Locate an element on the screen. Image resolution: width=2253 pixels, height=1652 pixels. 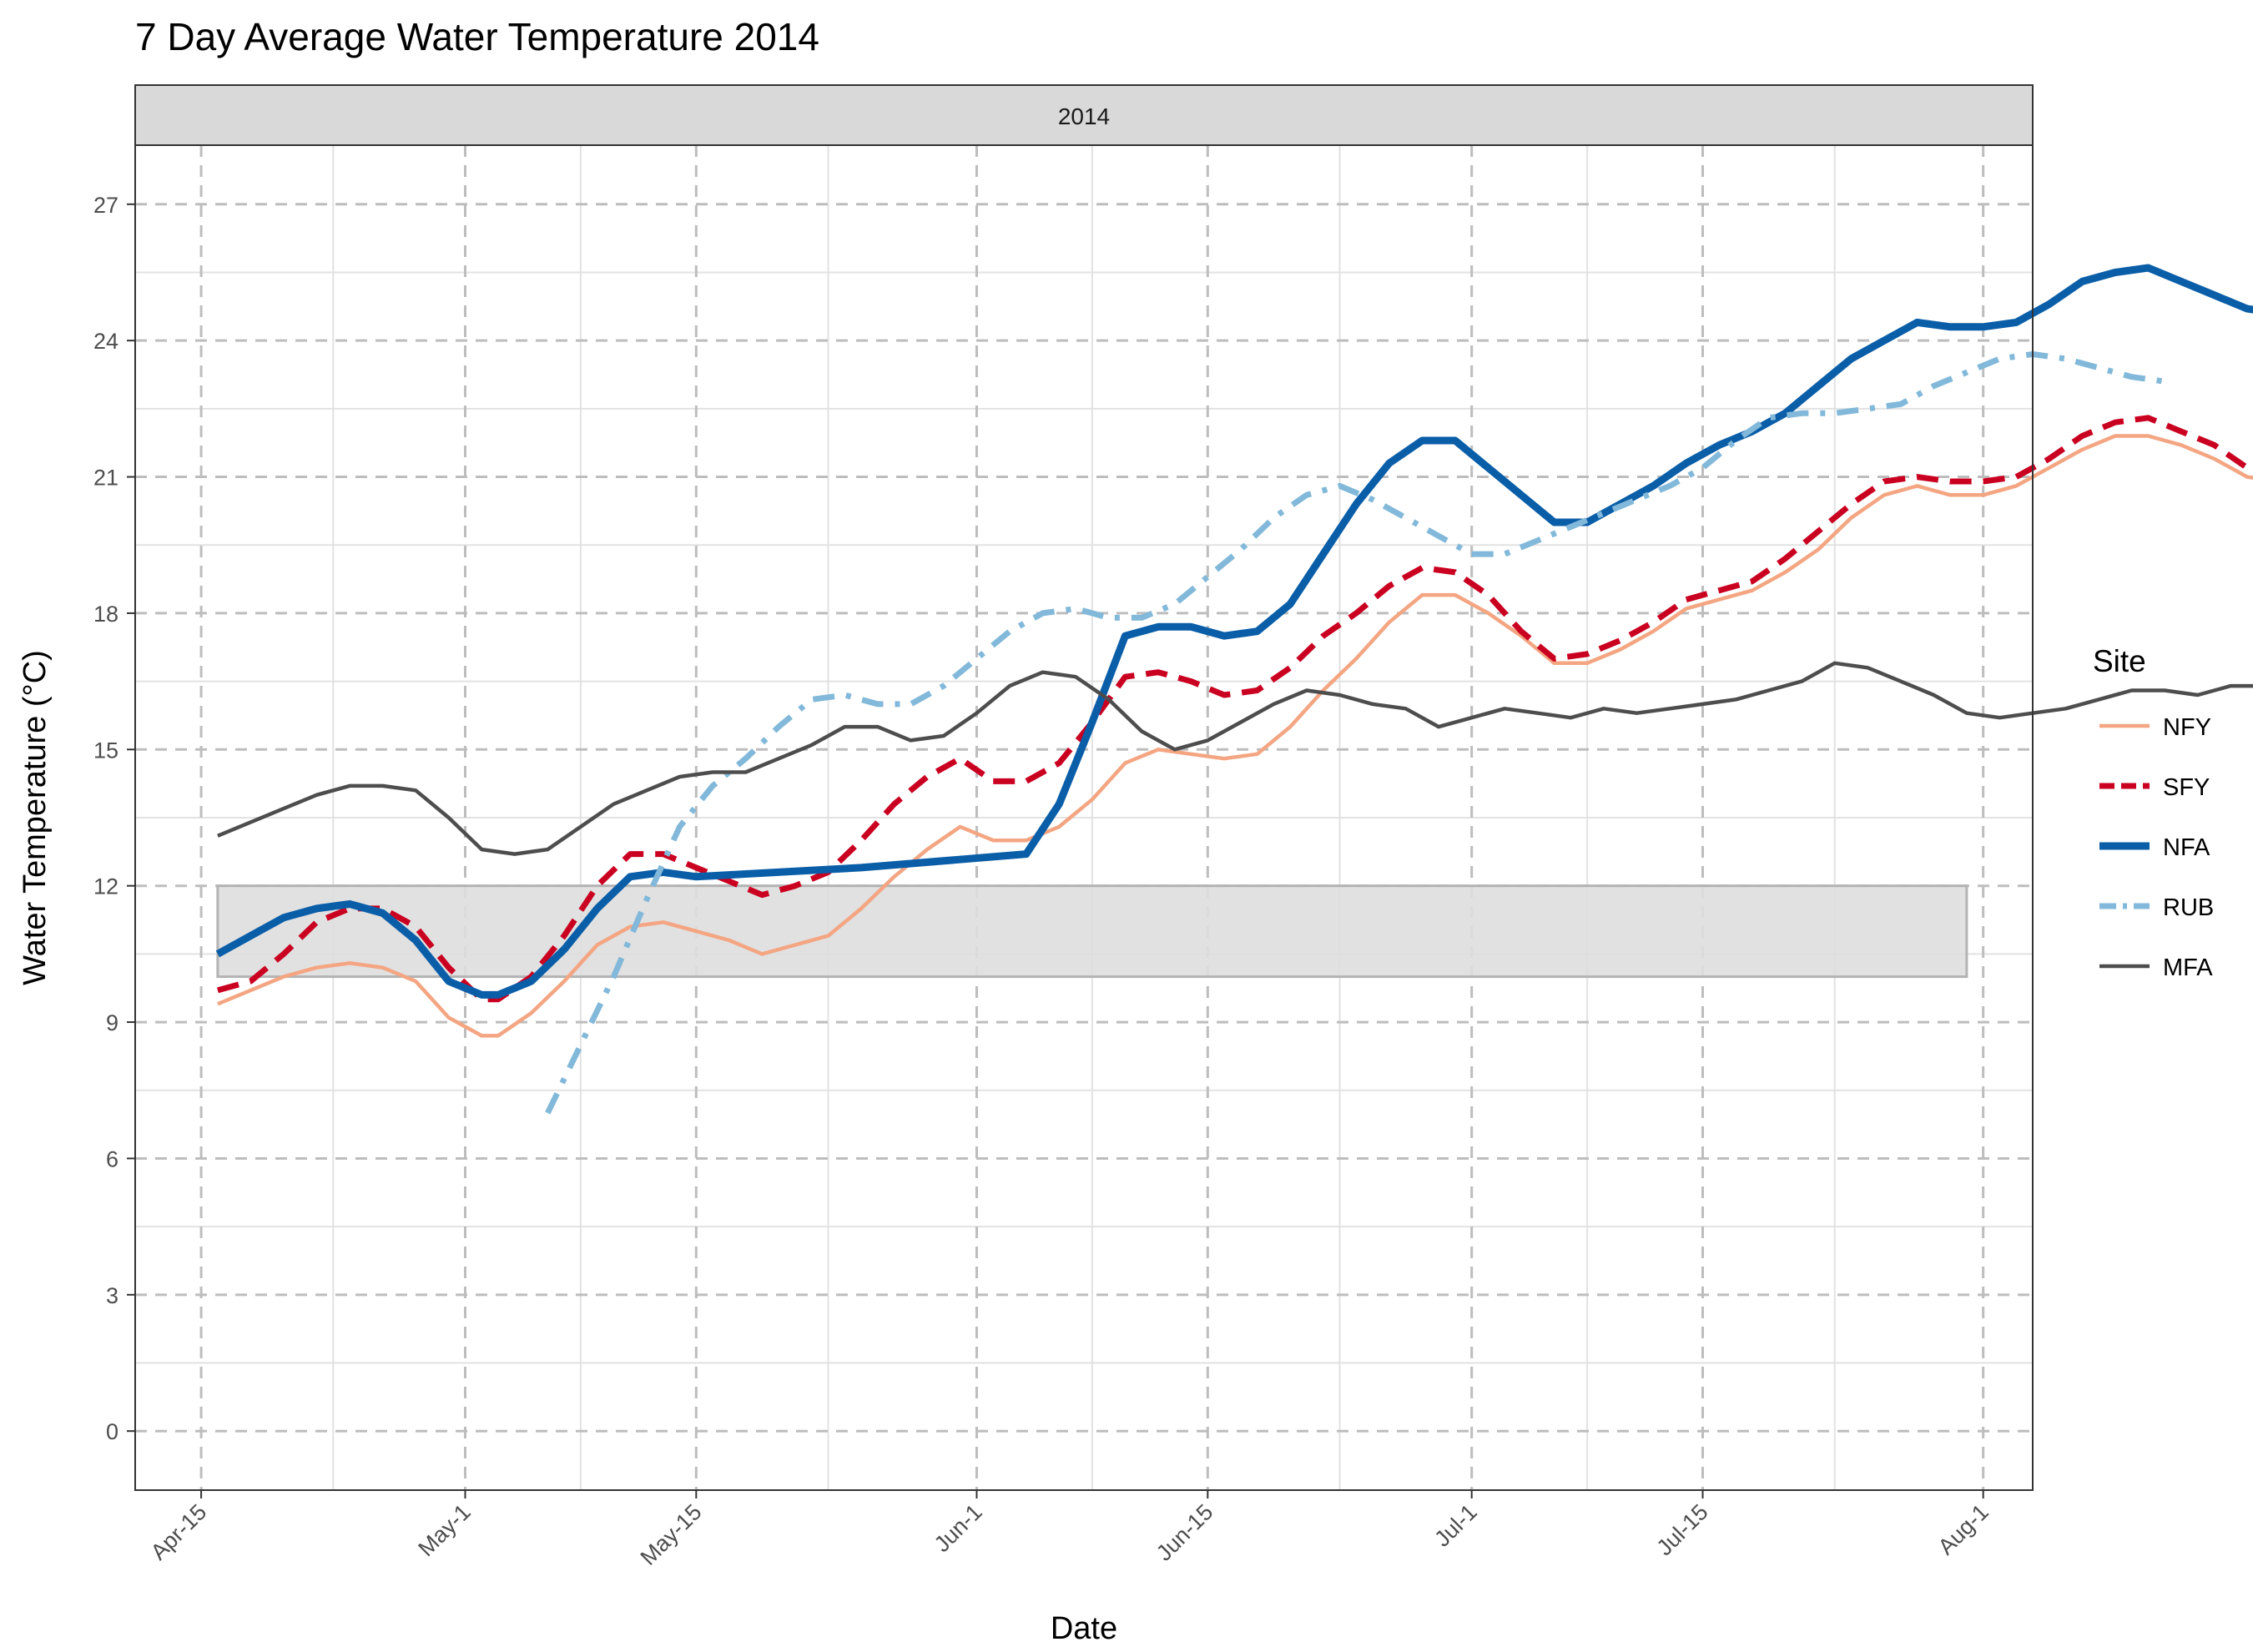
y-axis-title: Water Temperature (°C) is located at coordinates (35, 818).